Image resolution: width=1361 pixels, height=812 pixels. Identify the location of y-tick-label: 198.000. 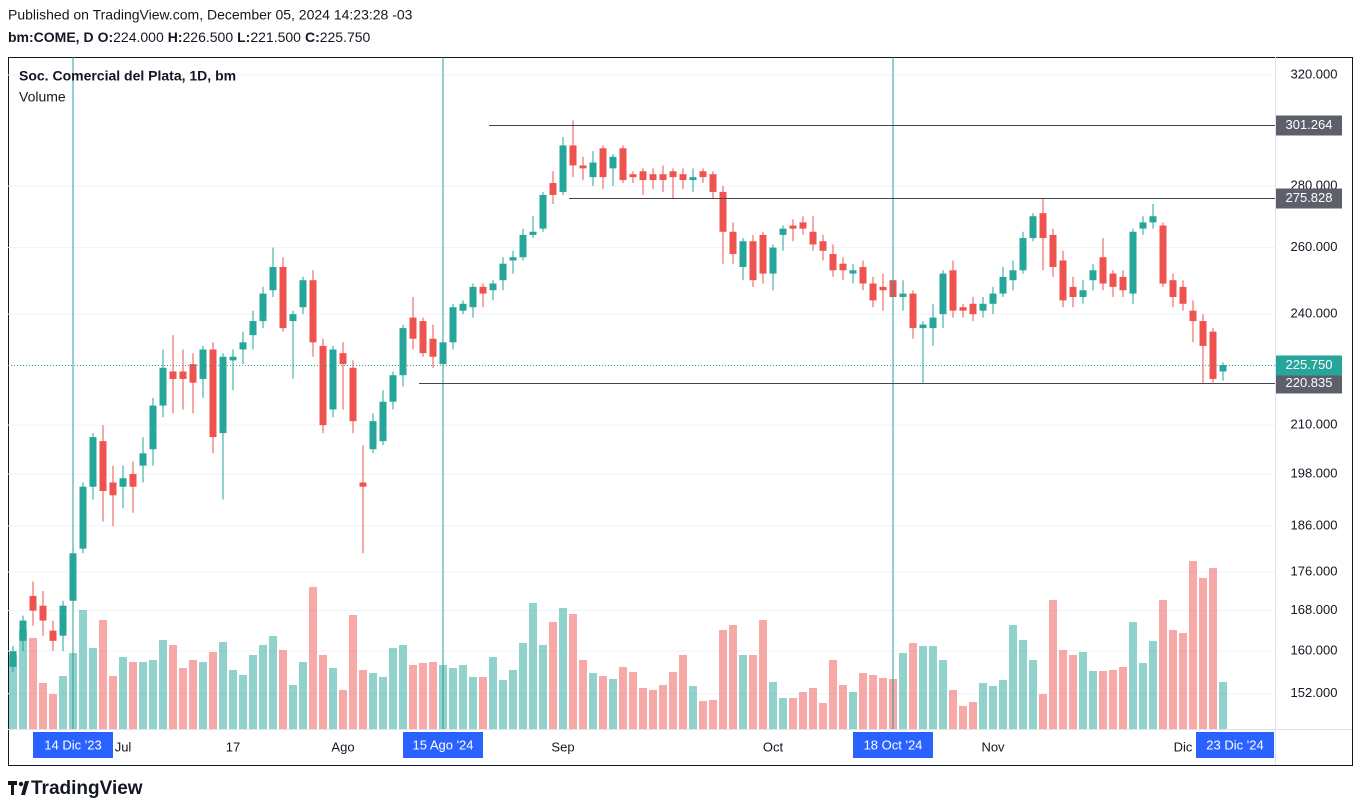
(1314, 472).